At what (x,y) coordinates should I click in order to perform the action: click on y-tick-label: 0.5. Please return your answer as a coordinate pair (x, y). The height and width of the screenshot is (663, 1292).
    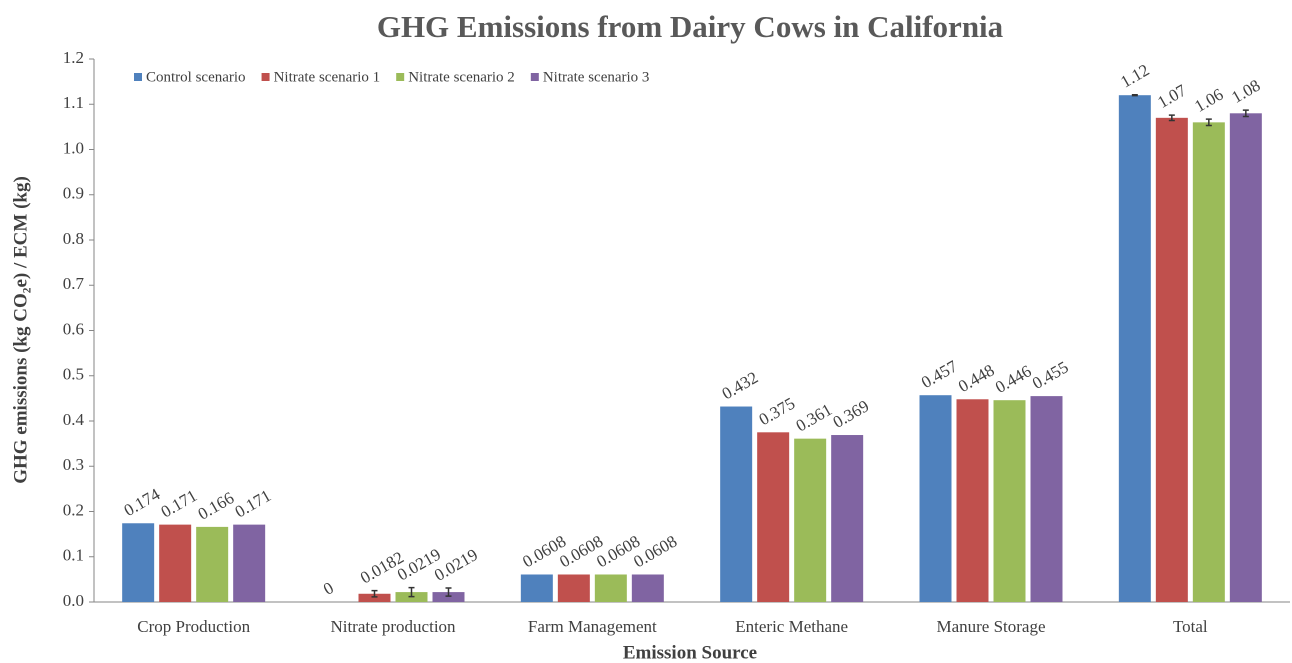
    Looking at the image, I should click on (73, 374).